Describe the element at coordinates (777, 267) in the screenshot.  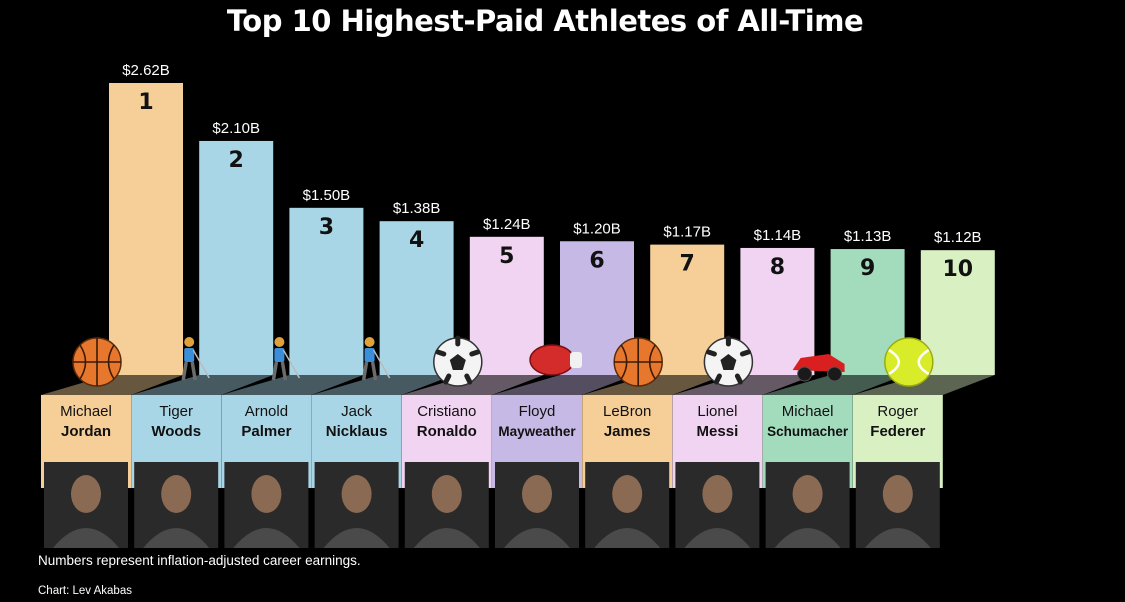
I see `rank-label: 8` at that location.